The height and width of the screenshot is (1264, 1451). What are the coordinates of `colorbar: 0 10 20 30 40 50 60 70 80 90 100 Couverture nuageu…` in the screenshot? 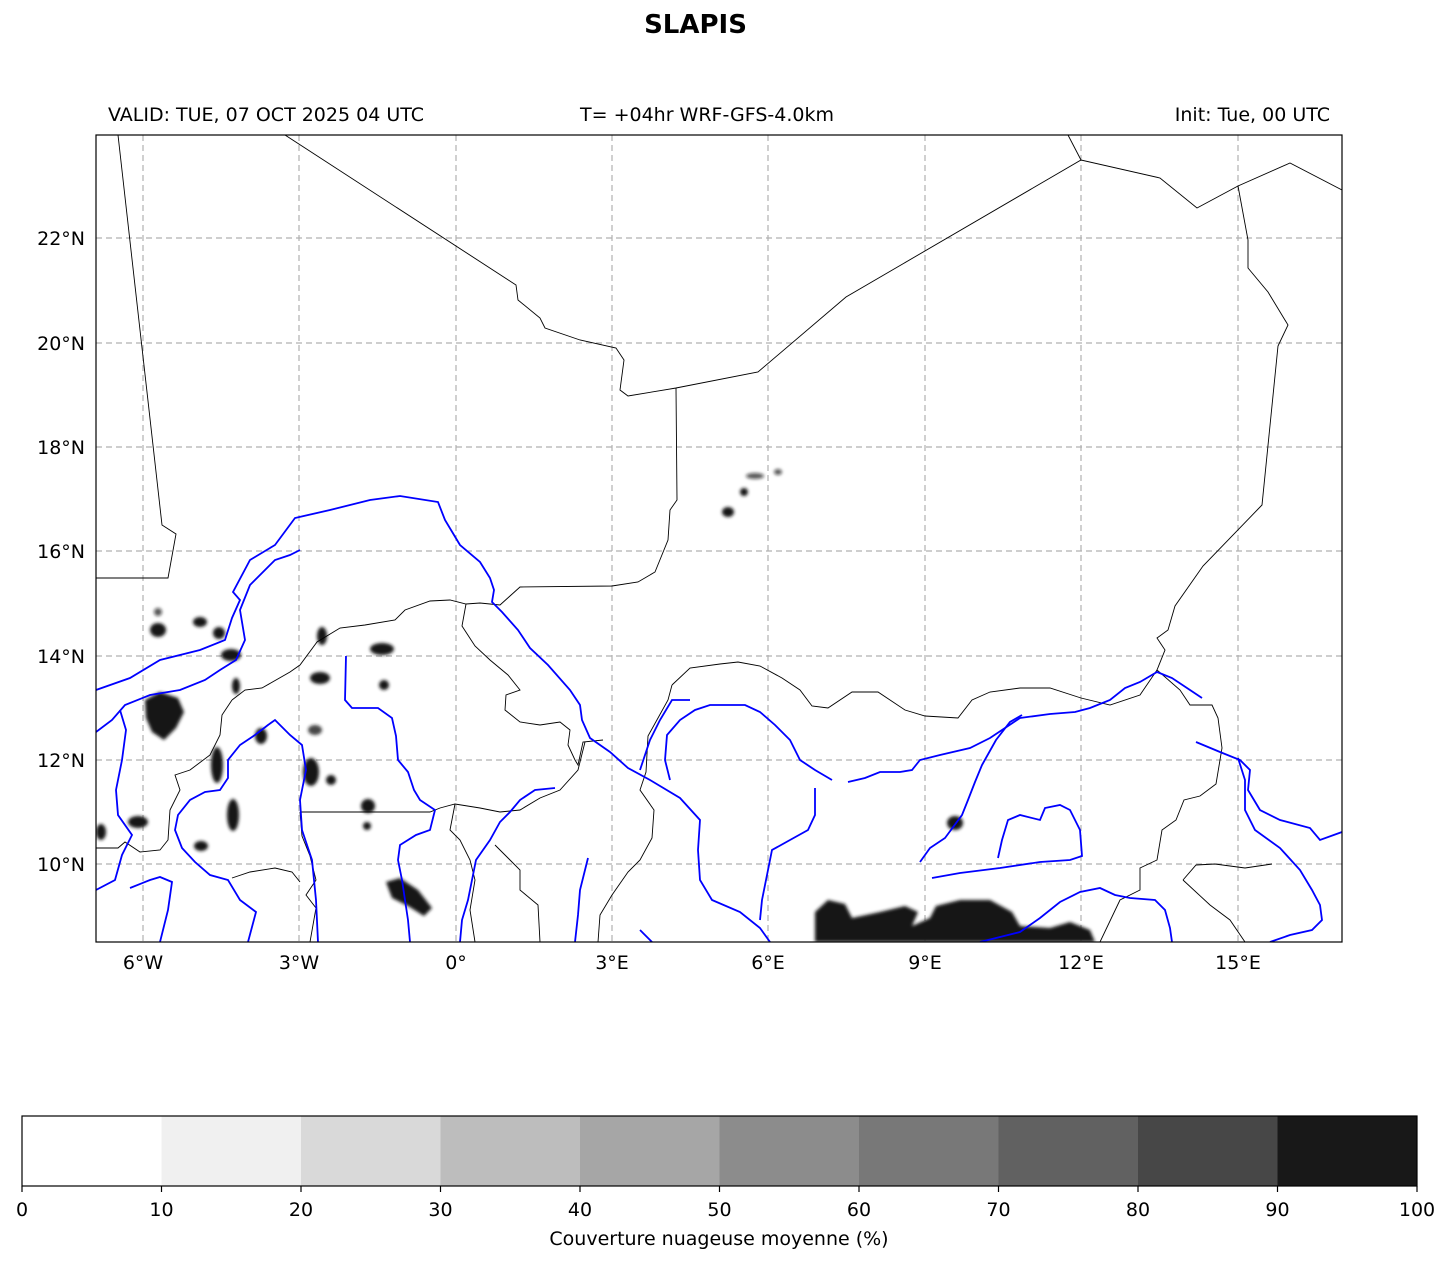 It's located at (725, 1182).